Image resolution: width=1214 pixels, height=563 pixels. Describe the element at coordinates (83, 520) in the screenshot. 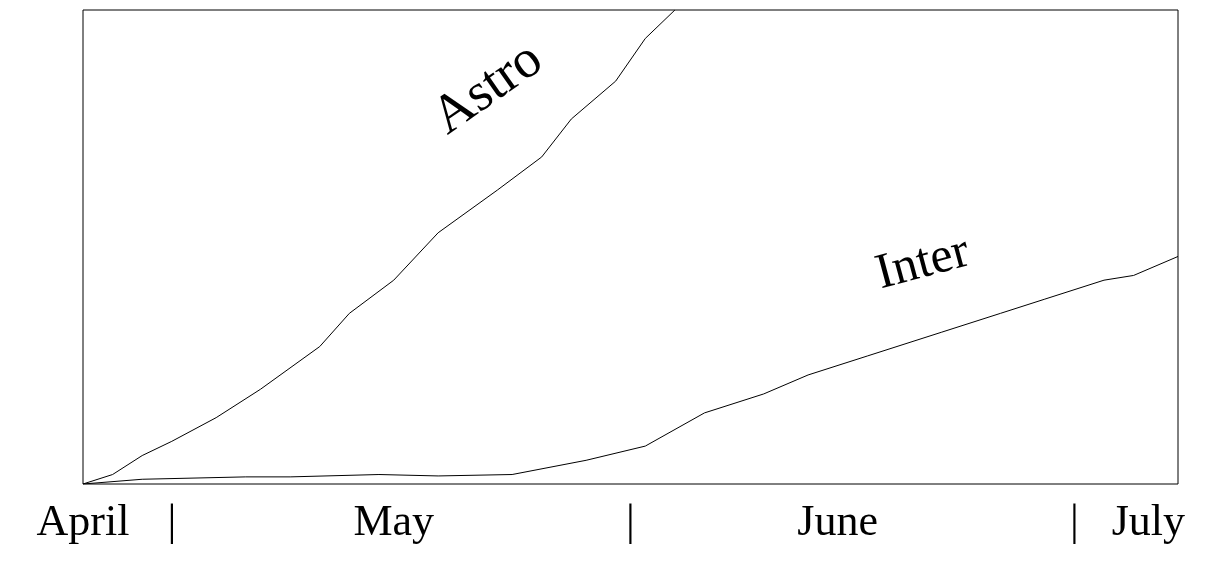

I see `x-tick-label: April` at that location.